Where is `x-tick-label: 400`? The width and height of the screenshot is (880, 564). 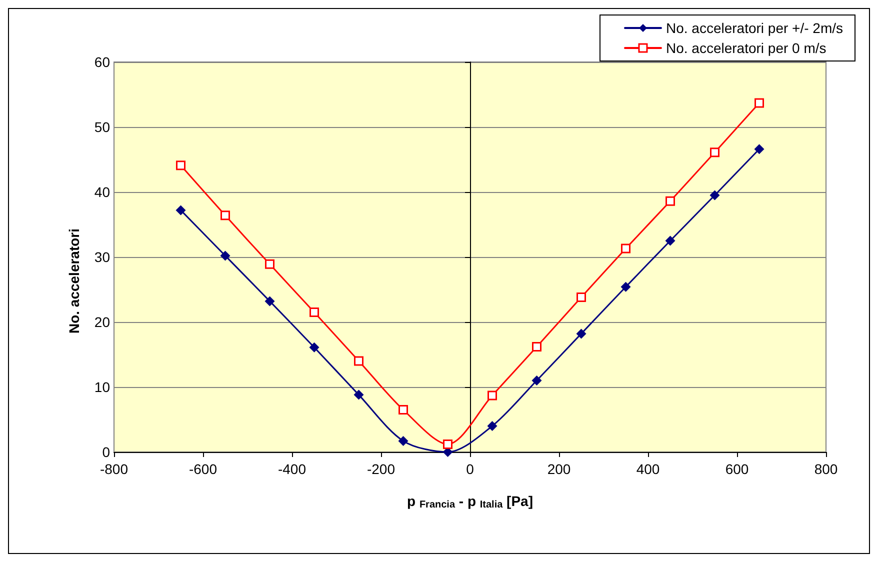 x-tick-label: 400 is located at coordinates (648, 469).